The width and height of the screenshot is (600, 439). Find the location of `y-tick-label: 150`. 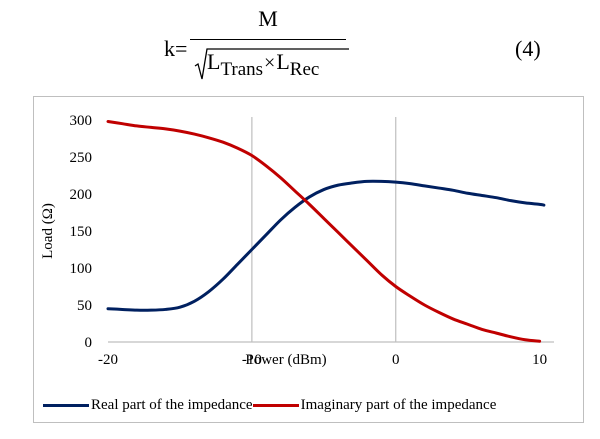

y-tick-label: 150 is located at coordinates (81, 232).